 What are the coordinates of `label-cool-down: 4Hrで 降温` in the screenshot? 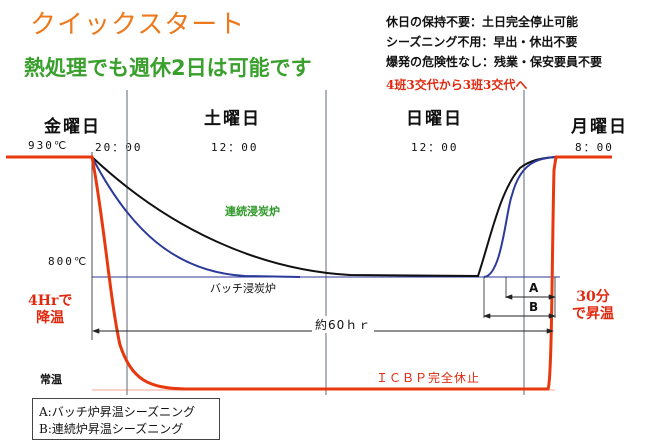 It's located at (50, 310).